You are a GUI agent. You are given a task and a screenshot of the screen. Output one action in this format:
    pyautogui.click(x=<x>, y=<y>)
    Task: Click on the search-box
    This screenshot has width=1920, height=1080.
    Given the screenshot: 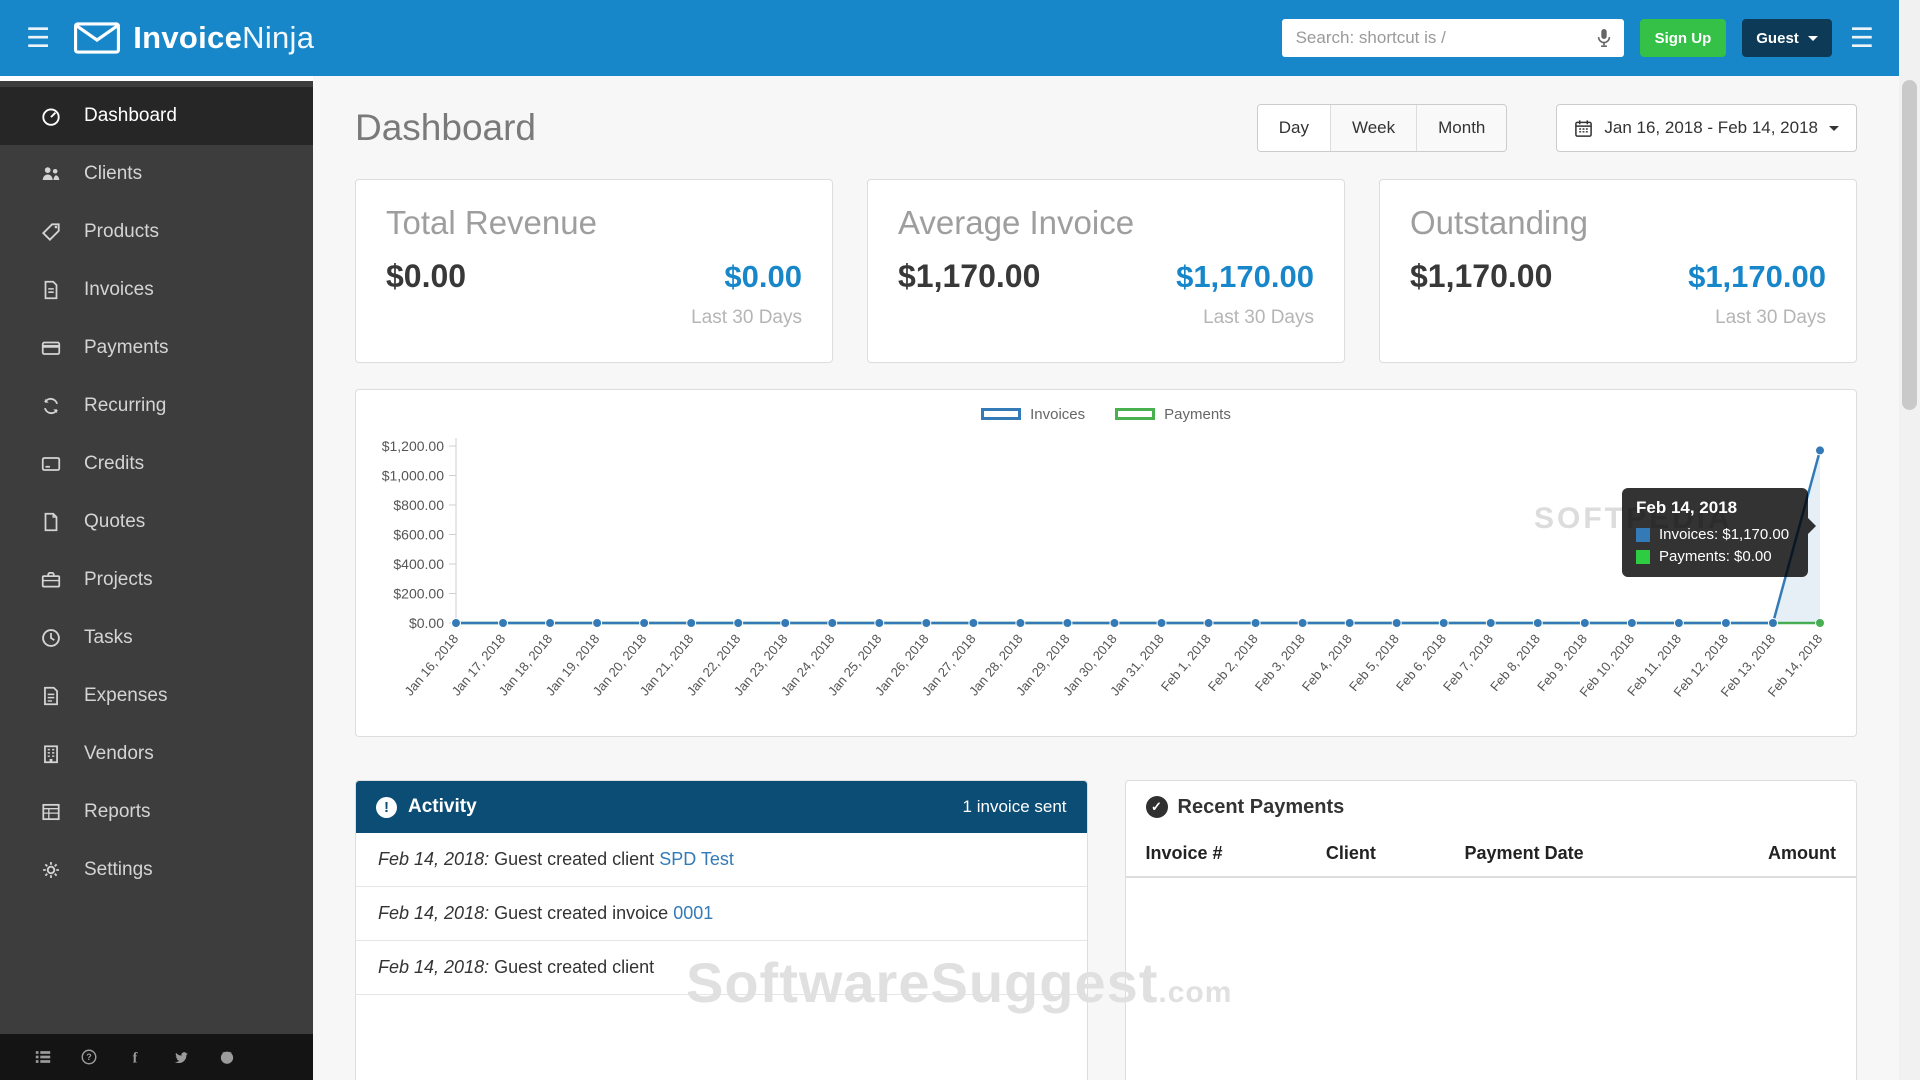 What is the action you would take?
    pyautogui.click(x=1452, y=38)
    